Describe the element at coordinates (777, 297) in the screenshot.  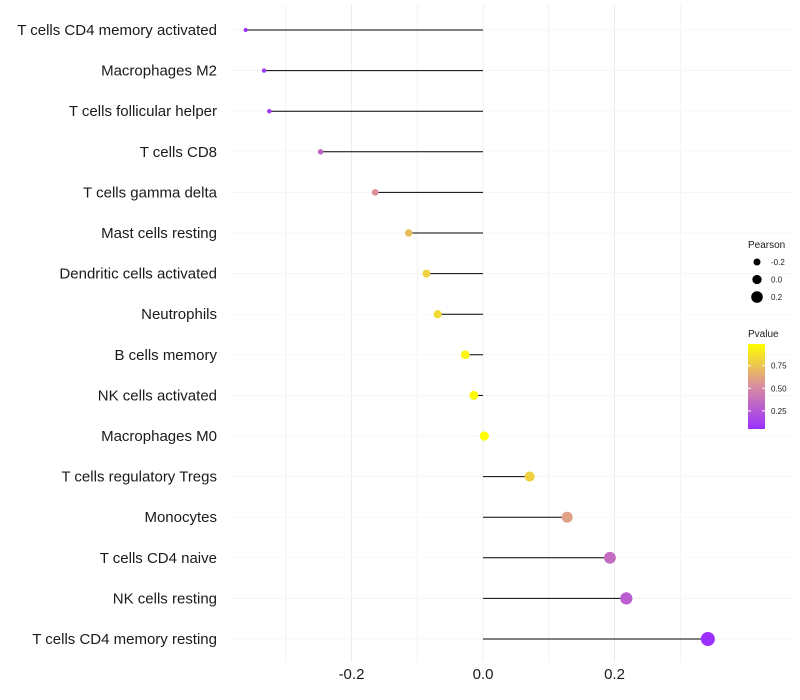
I see `legend-size-label: 0.2` at that location.